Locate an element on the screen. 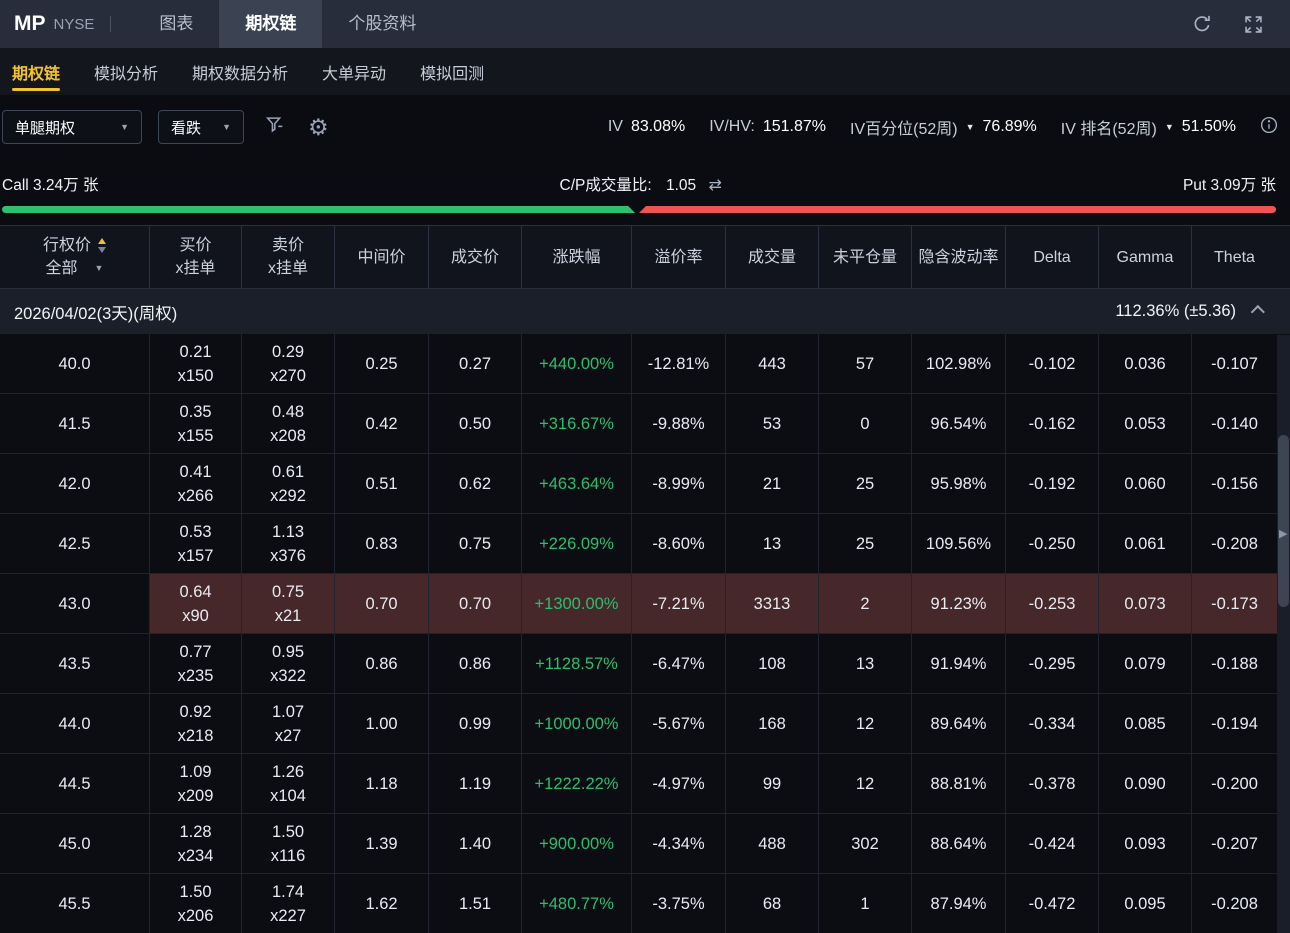  strategy-dropdown-value: 单腿期权 is located at coordinates (45, 128).